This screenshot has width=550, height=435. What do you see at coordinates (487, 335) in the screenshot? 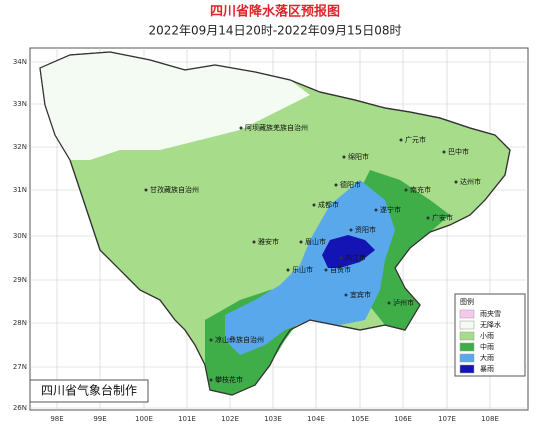
I see `legend-label: 小雨` at bounding box center [487, 335].